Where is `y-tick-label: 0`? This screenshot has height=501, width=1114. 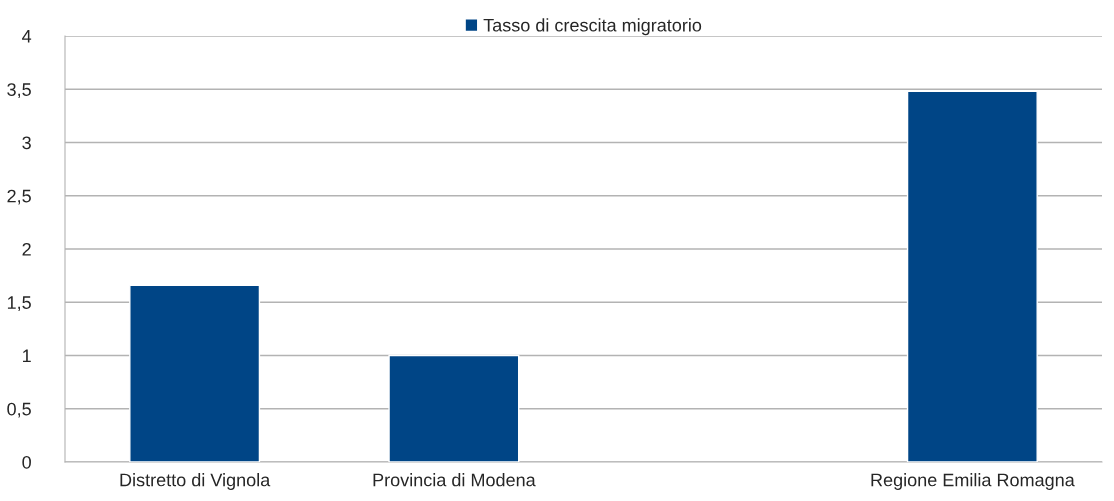 y-tick-label: 0 is located at coordinates (26, 462).